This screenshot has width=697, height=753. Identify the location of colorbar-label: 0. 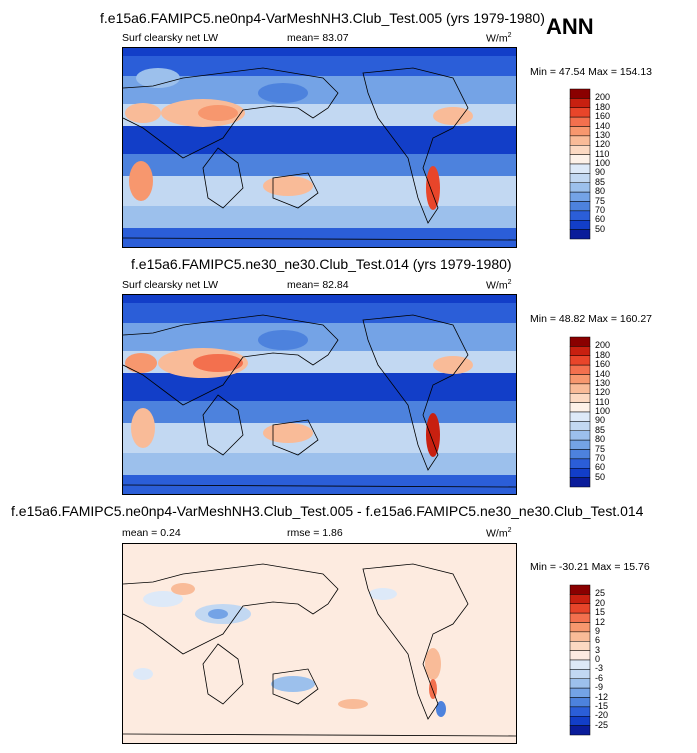
(598, 659).